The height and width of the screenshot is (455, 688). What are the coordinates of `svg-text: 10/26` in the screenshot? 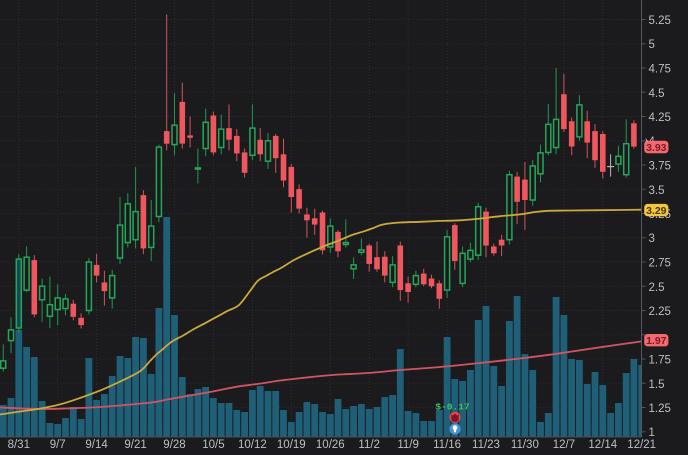 It's located at (330, 444).